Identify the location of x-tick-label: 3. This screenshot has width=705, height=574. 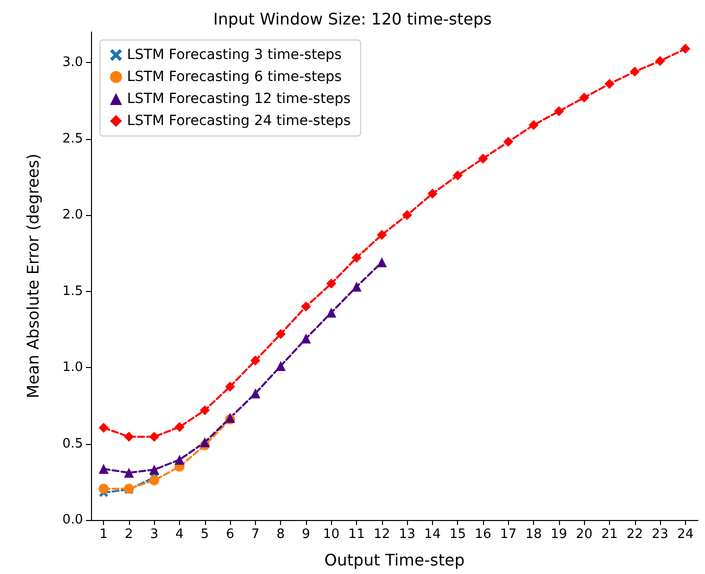
(154, 534).